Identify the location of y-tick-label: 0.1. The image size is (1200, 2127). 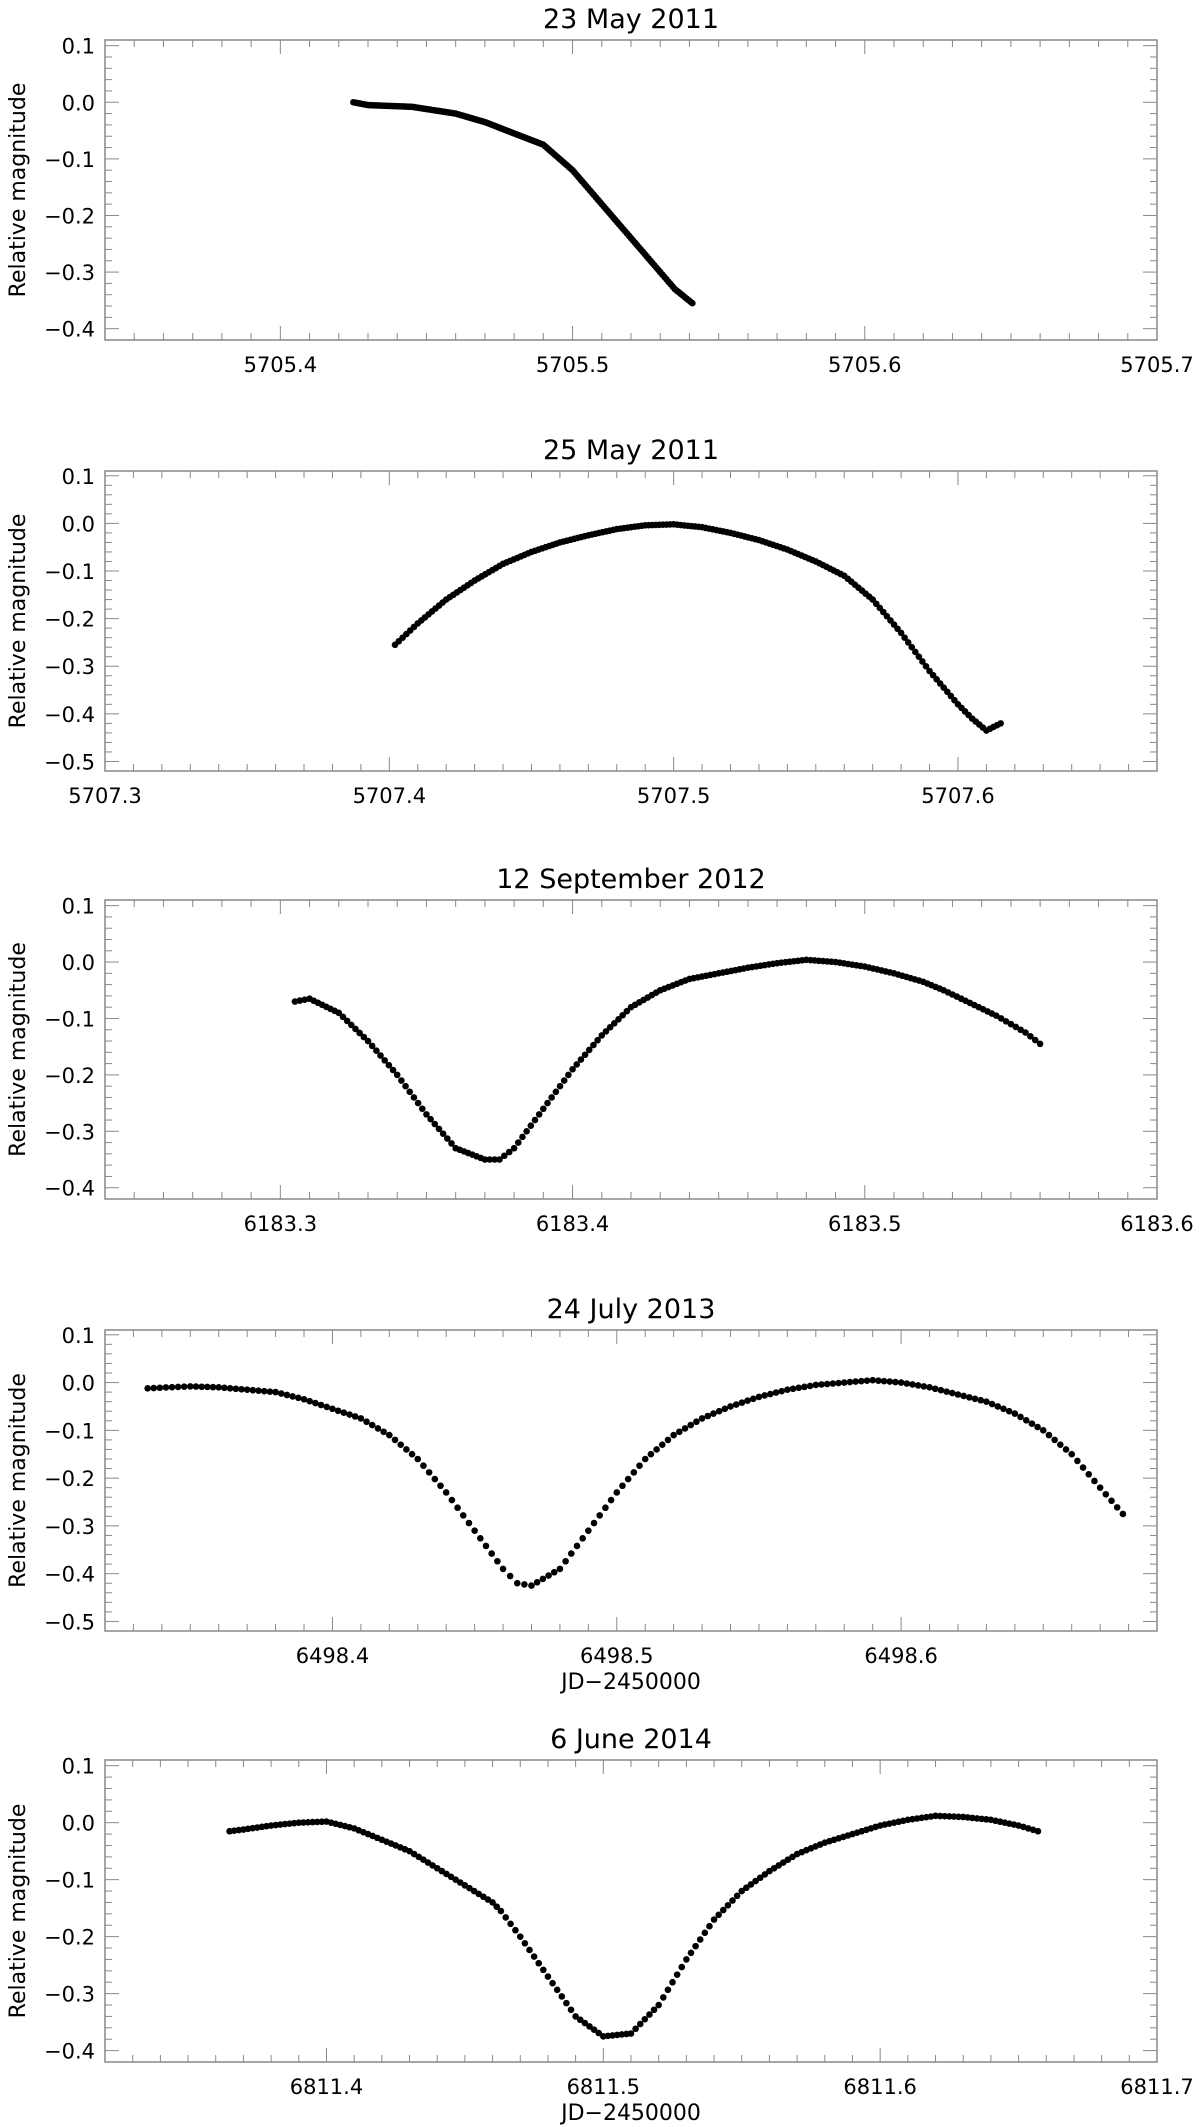
(78, 1767).